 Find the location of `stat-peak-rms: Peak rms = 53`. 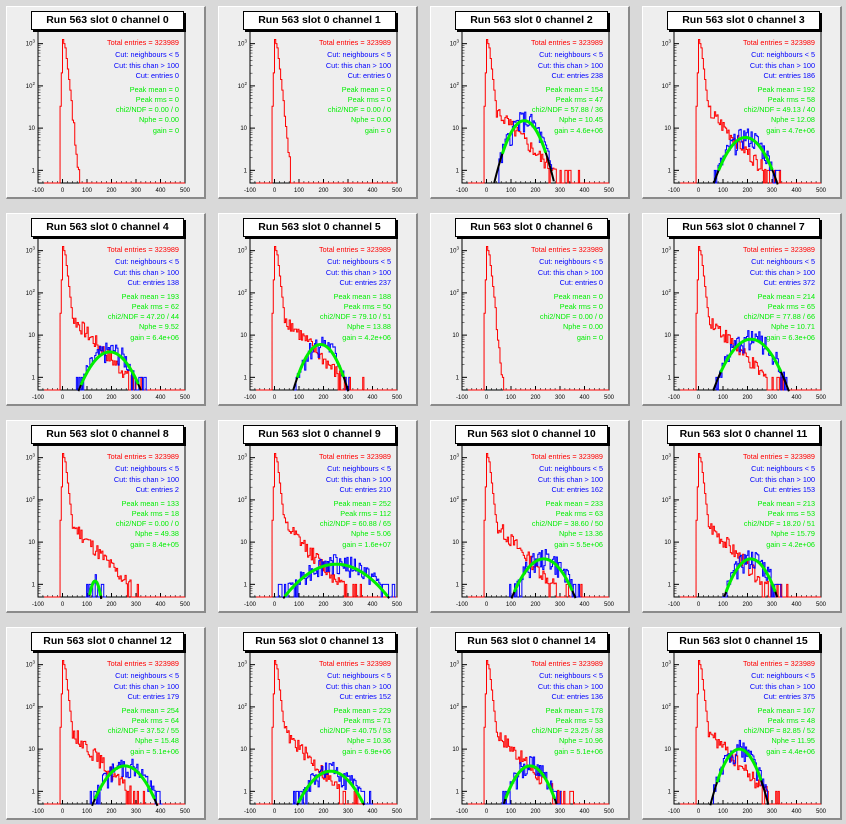

stat-peak-rms: Peak rms = 53 is located at coordinates (579, 720).